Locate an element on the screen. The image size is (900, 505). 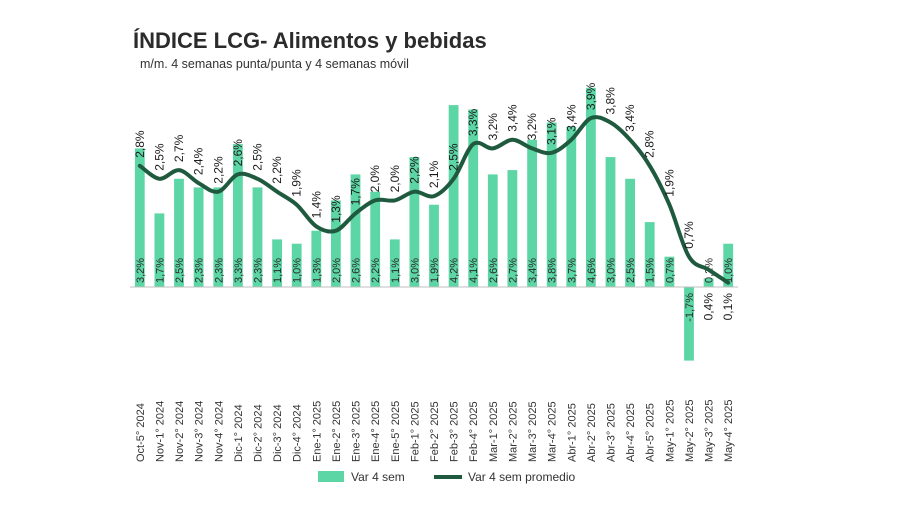
x-tick-12: Ene-4° 2025 is located at coordinates (376, 431).